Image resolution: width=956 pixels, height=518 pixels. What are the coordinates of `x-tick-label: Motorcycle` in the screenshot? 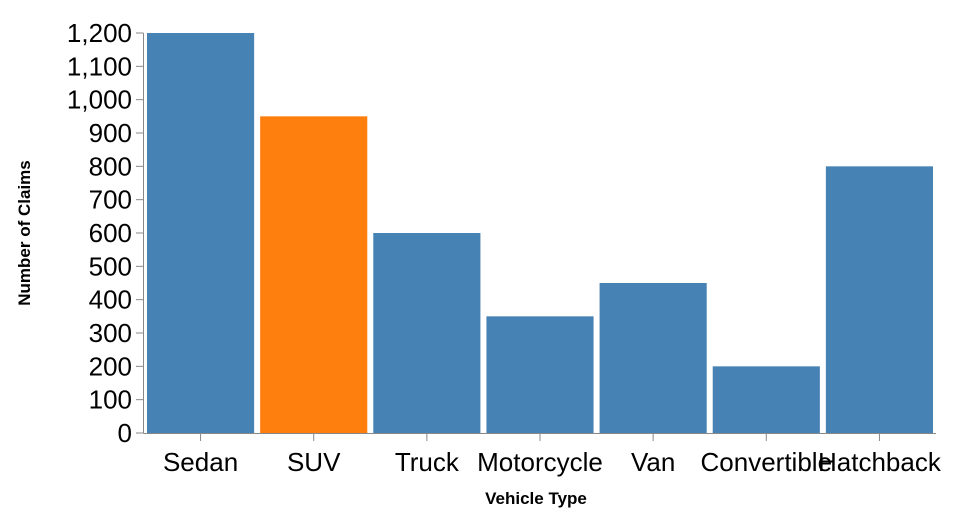 It's located at (540, 462).